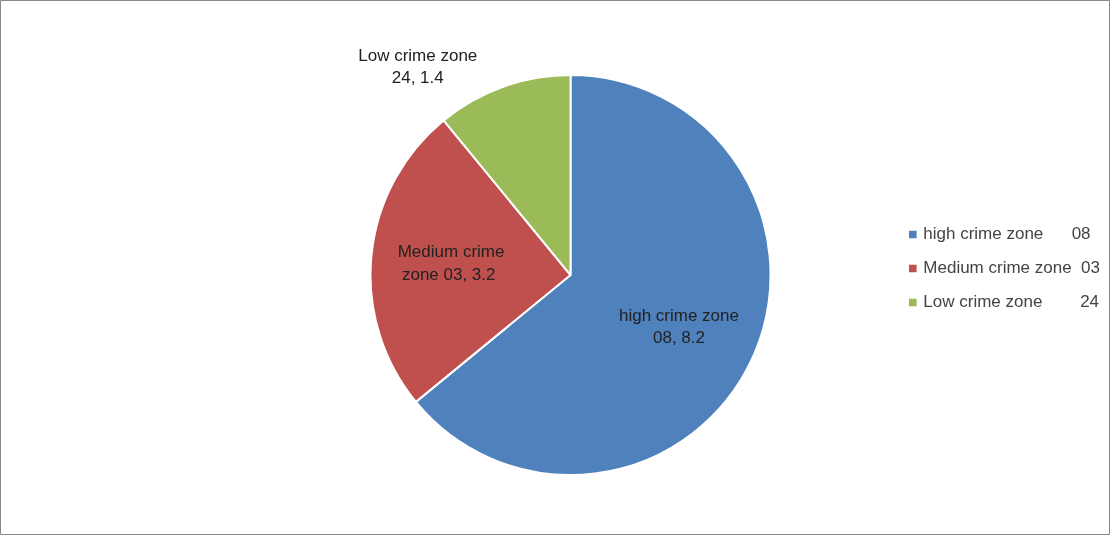  What do you see at coordinates (1007, 233) in the screenshot?
I see `legend-label: high crime zone 08` at bounding box center [1007, 233].